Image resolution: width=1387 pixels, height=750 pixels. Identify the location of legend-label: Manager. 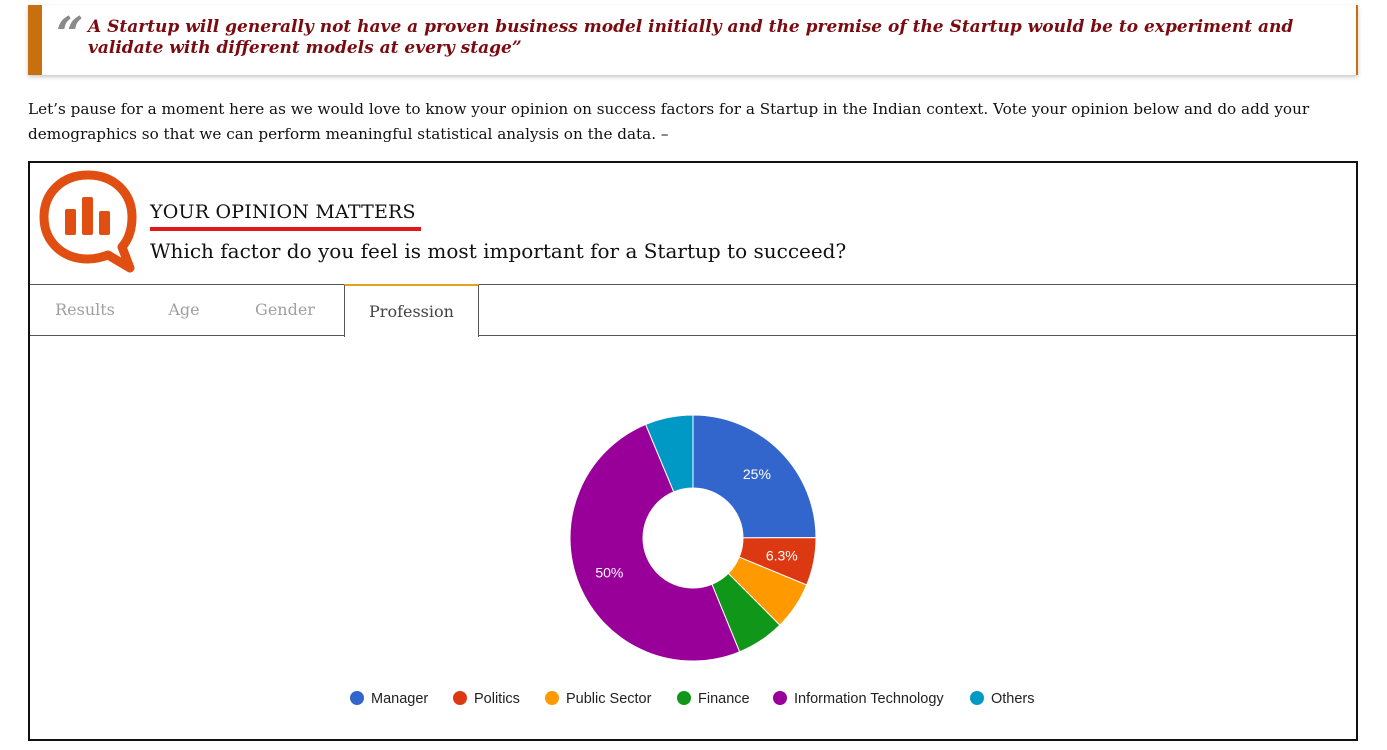
(400, 699).